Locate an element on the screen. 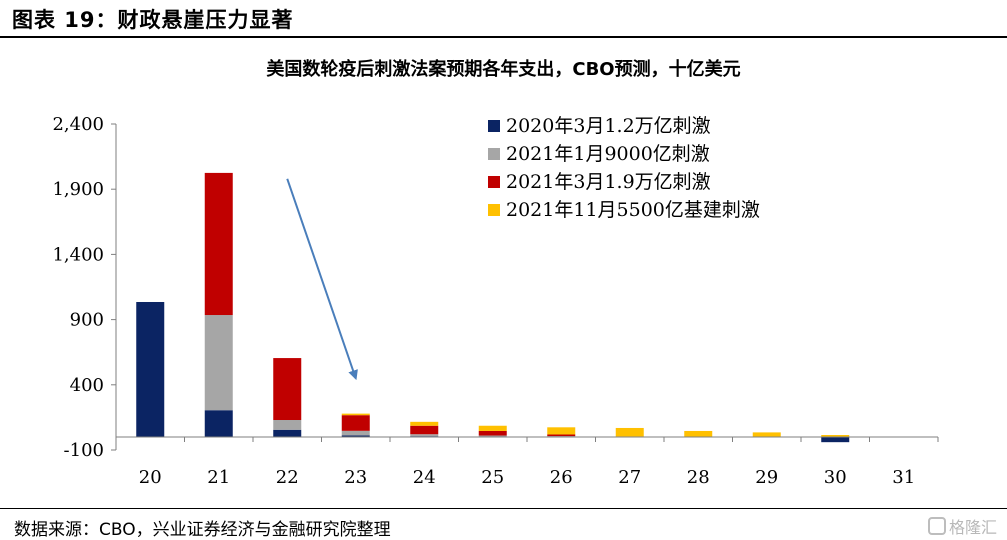  legend-item: 2021年1月9000亿刺激 is located at coordinates (624, 154).